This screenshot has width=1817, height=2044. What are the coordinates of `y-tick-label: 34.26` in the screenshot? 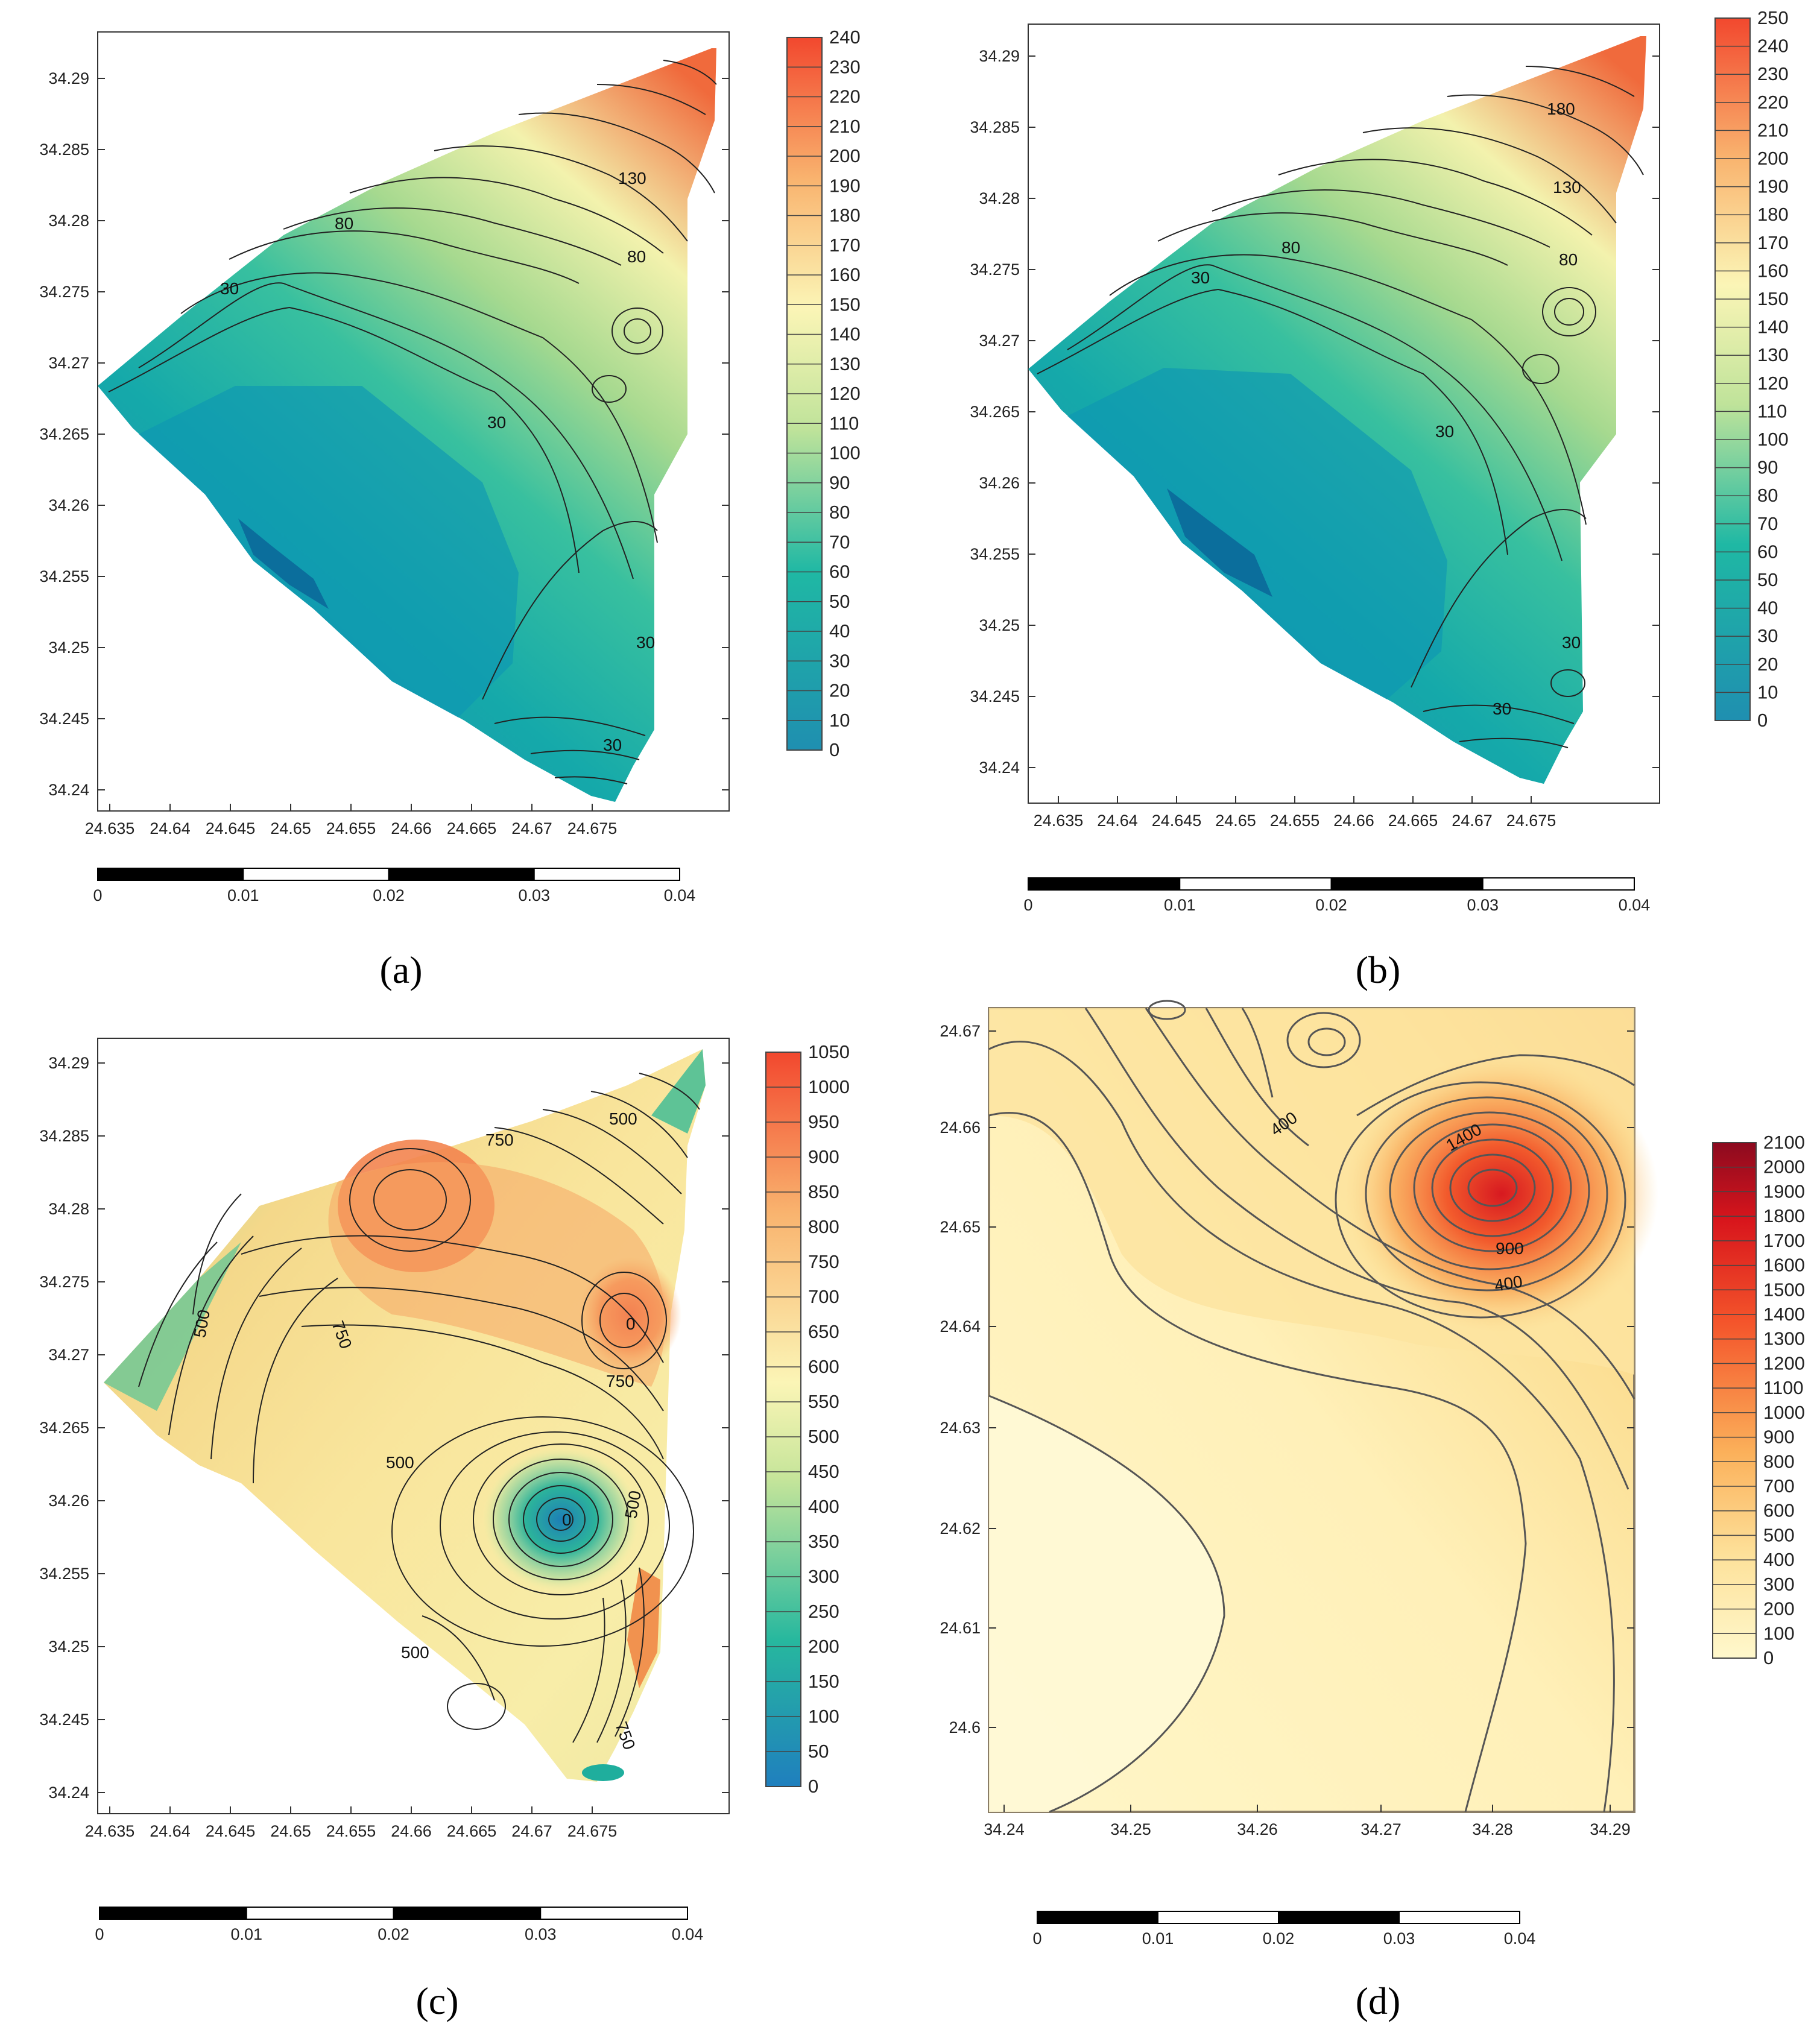 It's located at (68, 505).